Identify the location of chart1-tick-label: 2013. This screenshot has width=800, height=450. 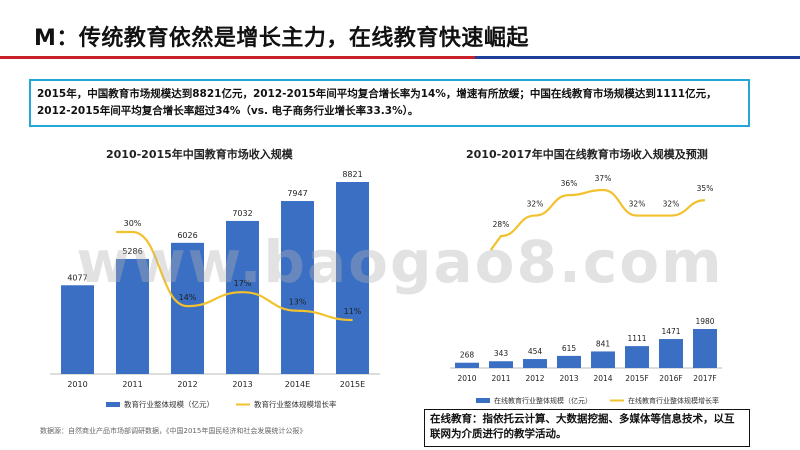
(242, 384).